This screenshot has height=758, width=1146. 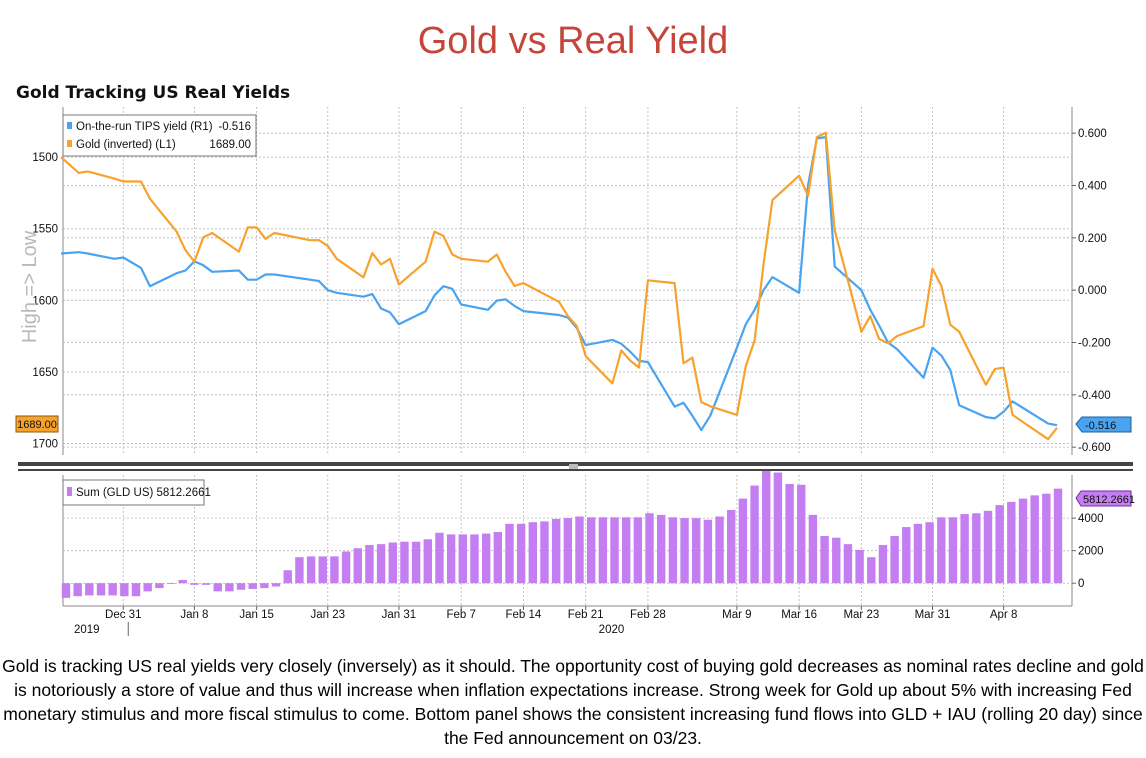 What do you see at coordinates (1081, 584) in the screenshot?
I see `bottom-tick-label: 0` at bounding box center [1081, 584].